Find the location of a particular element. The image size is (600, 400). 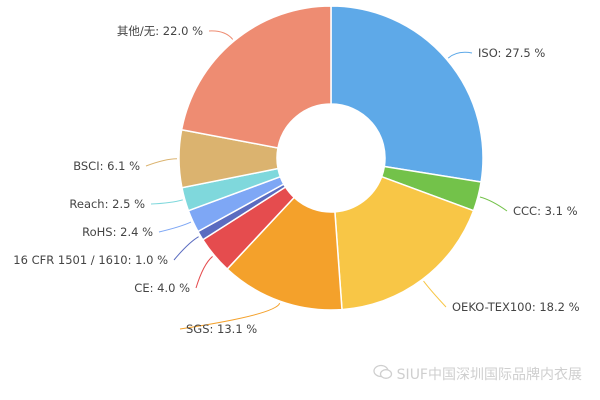

slice-iso is located at coordinates (407, 94).